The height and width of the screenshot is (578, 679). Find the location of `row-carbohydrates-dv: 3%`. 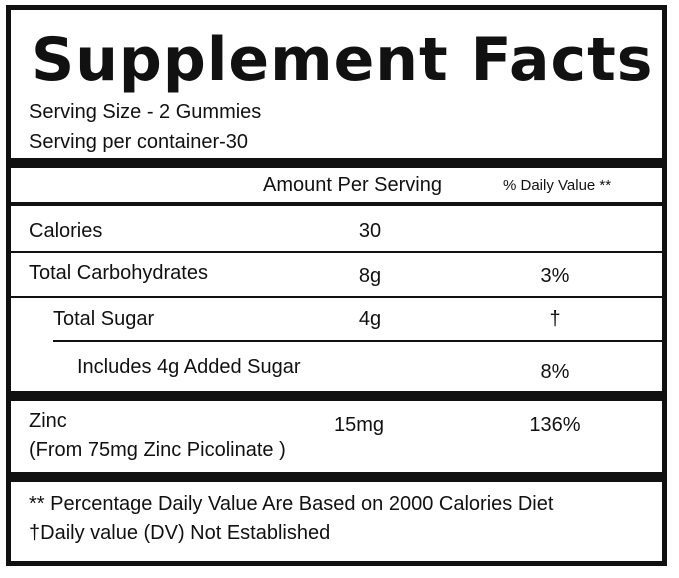

row-carbohydrates-dv: 3% is located at coordinates (555, 276).